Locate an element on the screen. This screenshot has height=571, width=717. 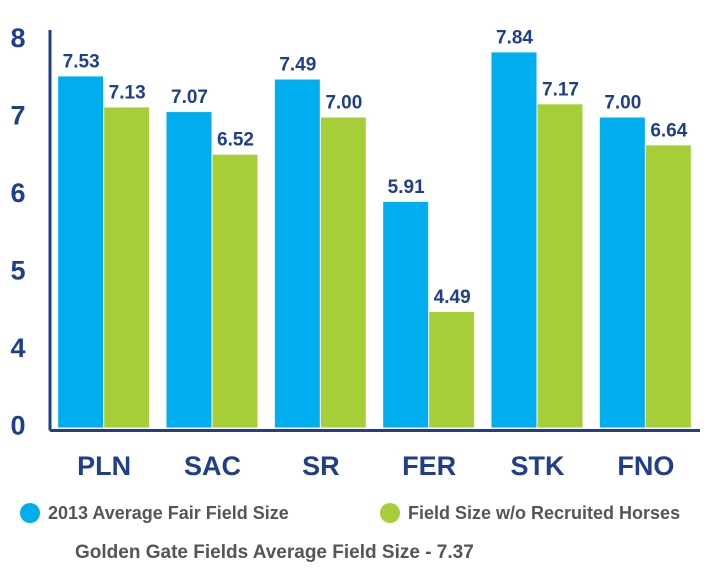
x-tick-label: STK is located at coordinates (538, 466).